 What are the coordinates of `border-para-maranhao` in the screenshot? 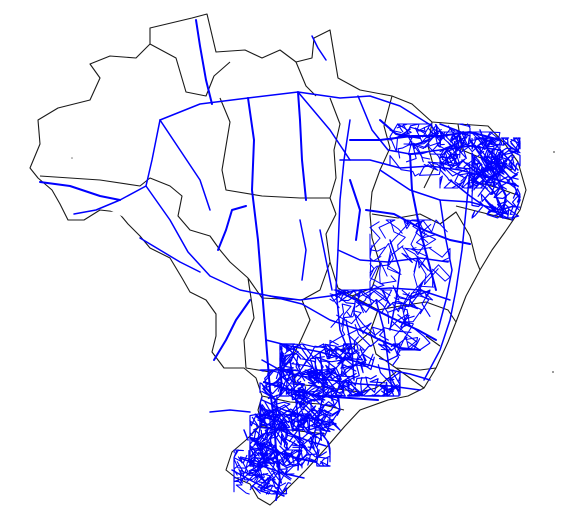 It's located at (335, 156).